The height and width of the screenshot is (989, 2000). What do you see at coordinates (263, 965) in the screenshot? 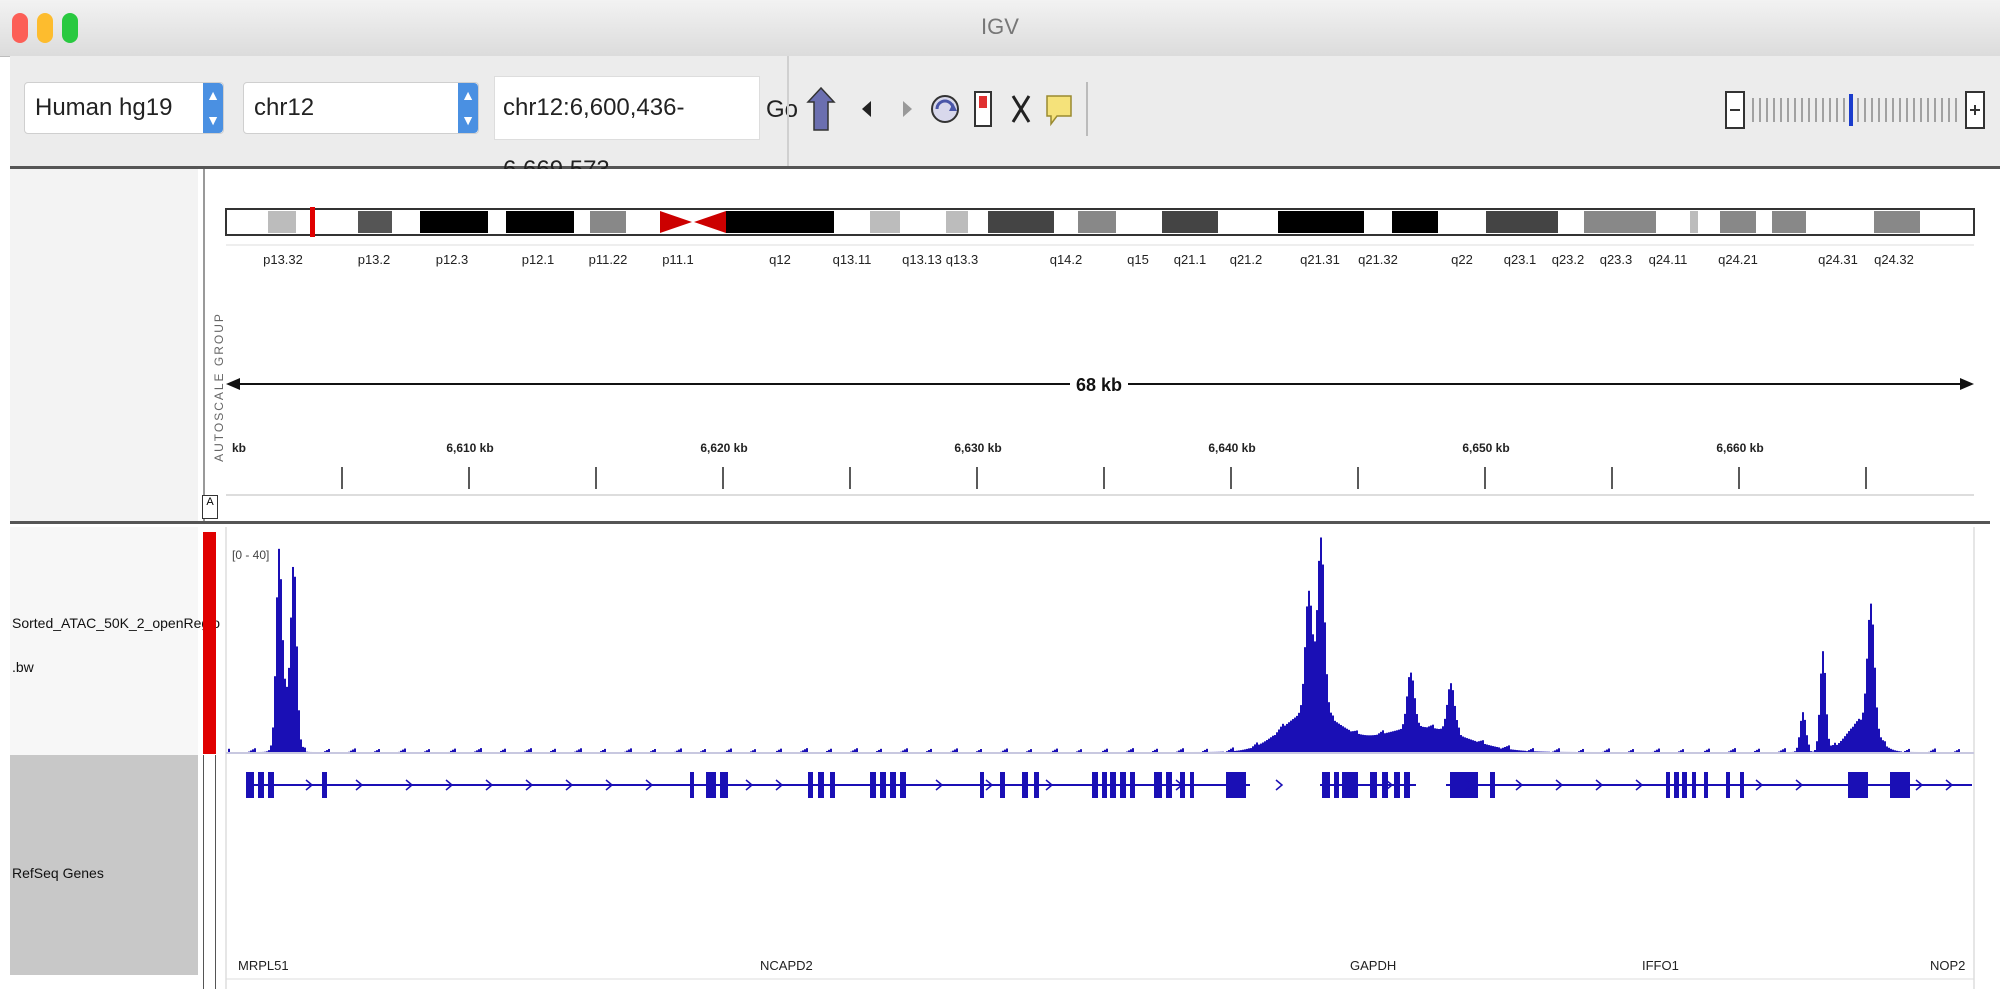
I see `gene-label: MRPL51` at bounding box center [263, 965].